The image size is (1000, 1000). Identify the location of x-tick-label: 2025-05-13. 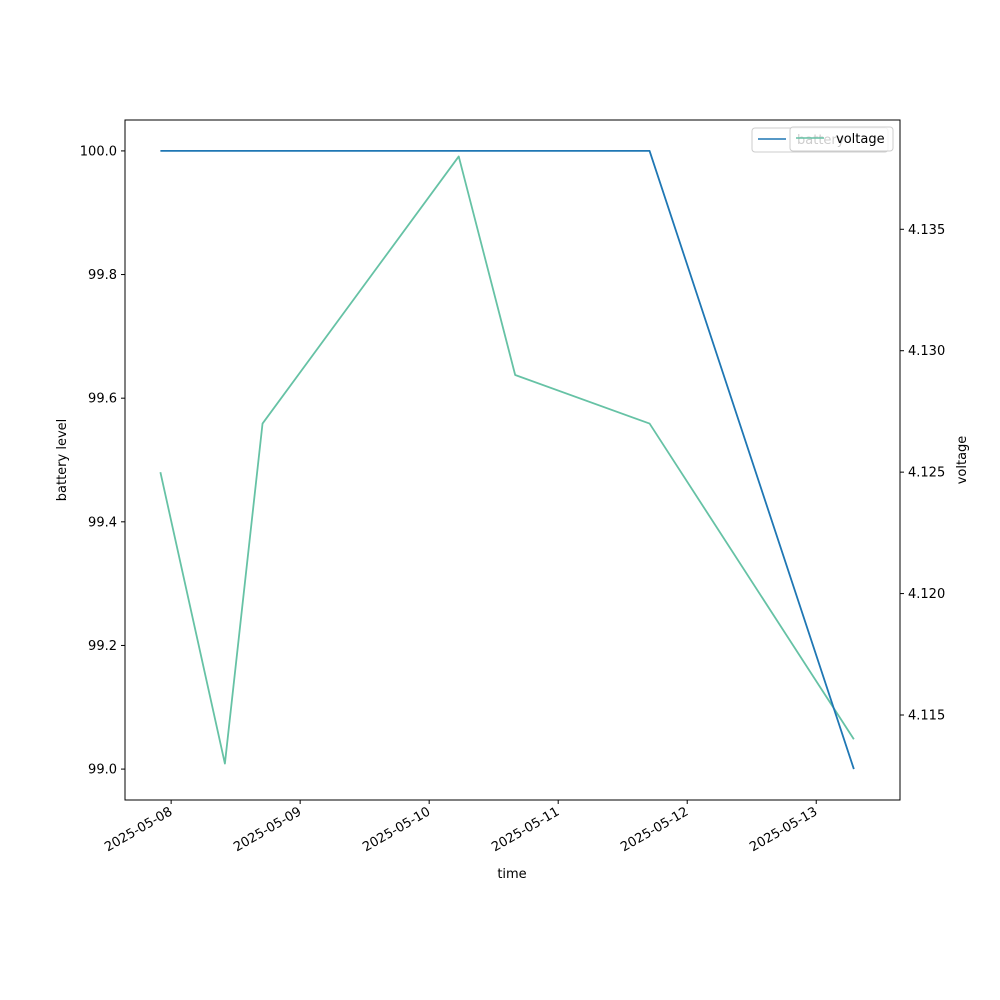
(783, 829).